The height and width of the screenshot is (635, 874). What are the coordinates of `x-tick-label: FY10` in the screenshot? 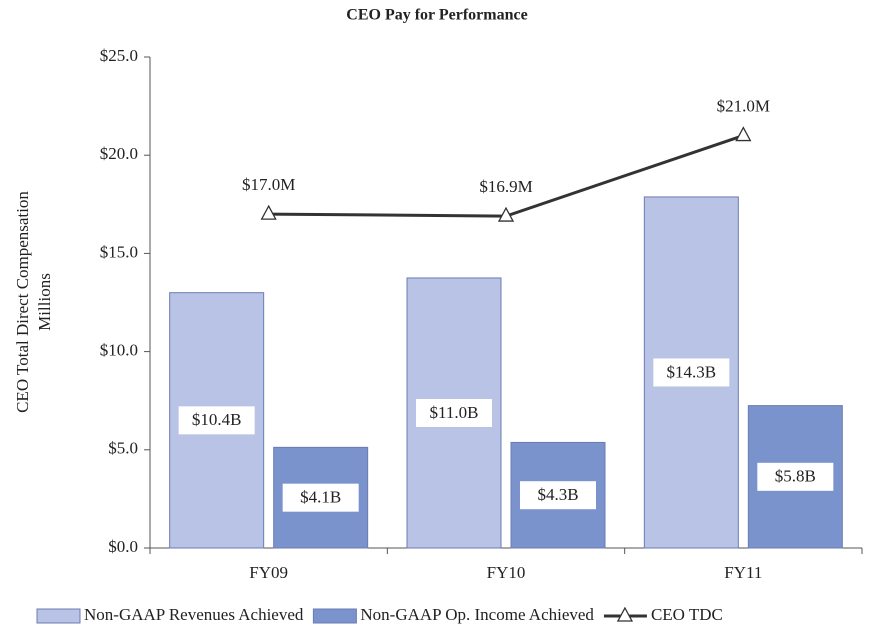 It's located at (506, 572).